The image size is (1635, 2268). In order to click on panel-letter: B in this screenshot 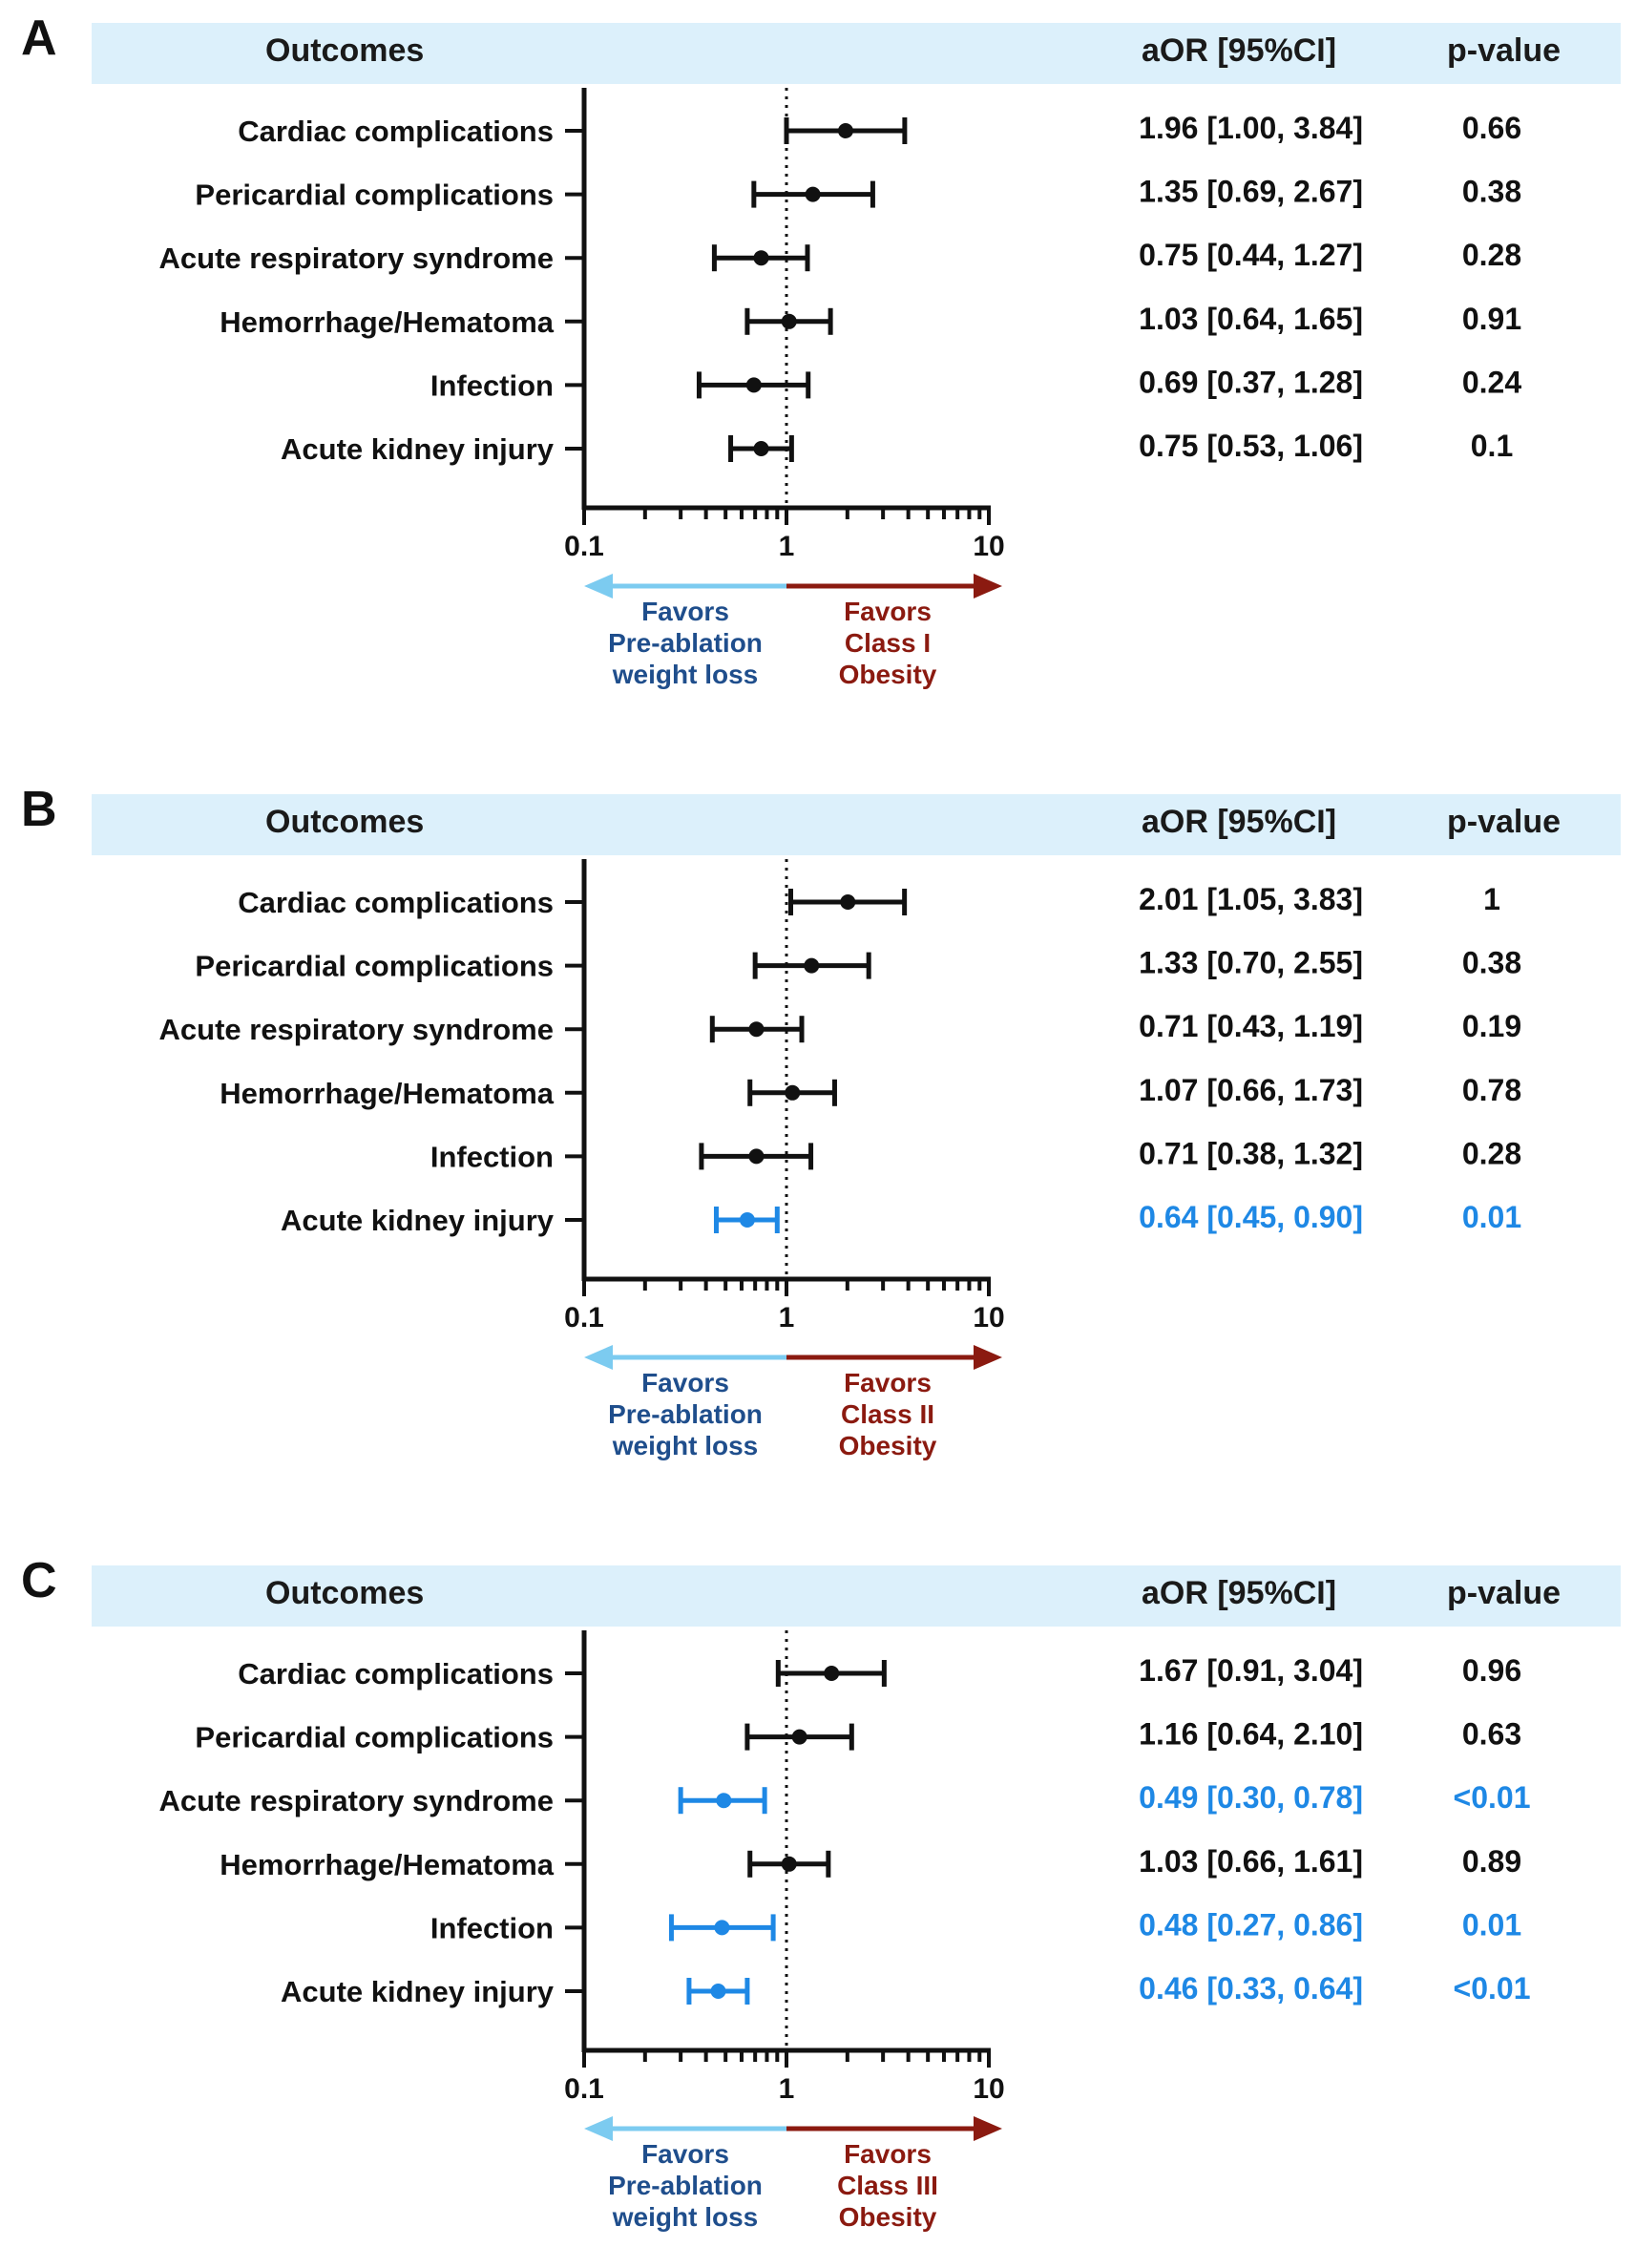, I will do `click(39, 809)`.